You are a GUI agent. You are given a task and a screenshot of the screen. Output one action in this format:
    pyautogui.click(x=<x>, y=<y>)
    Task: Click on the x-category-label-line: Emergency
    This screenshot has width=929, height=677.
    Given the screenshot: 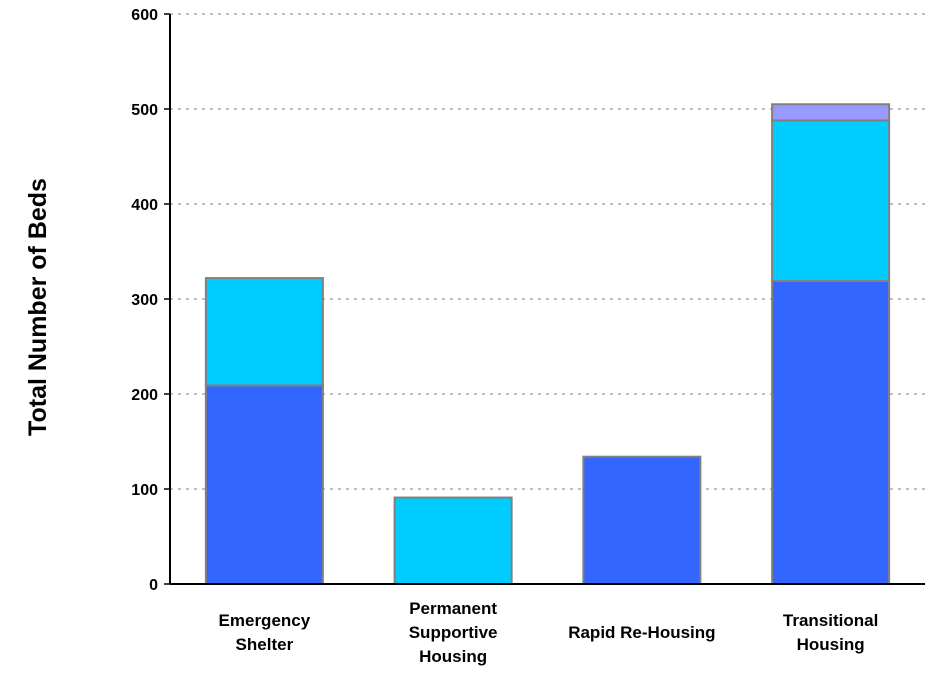 What is the action you would take?
    pyautogui.click(x=265, y=620)
    